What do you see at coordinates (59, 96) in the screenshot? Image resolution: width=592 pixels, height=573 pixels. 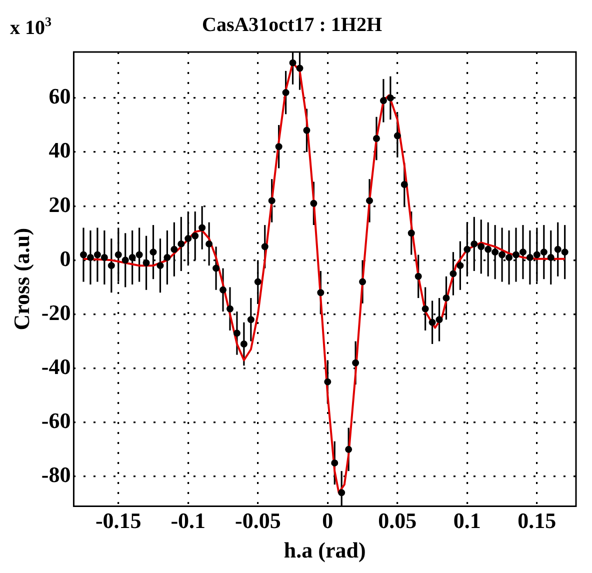 I see `y-tick-label: 60` at bounding box center [59, 96].